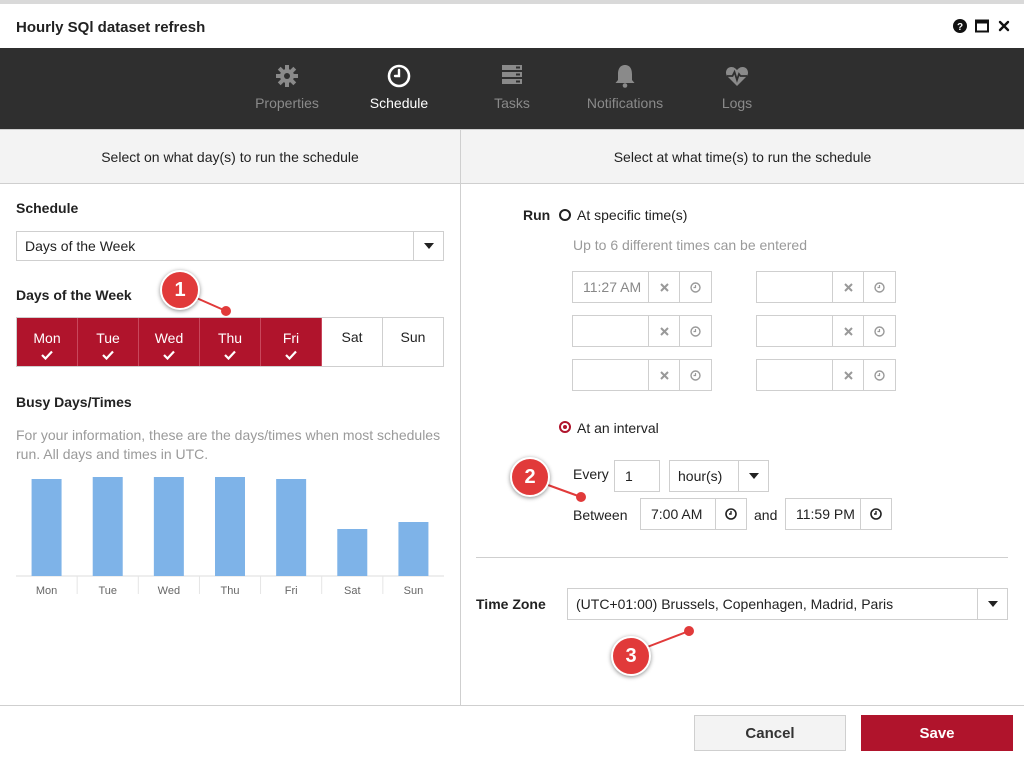 This screenshot has height=759, width=1024. Describe the element at coordinates (80, 246) in the screenshot. I see `schedule-select-value: Days of the Week` at that location.